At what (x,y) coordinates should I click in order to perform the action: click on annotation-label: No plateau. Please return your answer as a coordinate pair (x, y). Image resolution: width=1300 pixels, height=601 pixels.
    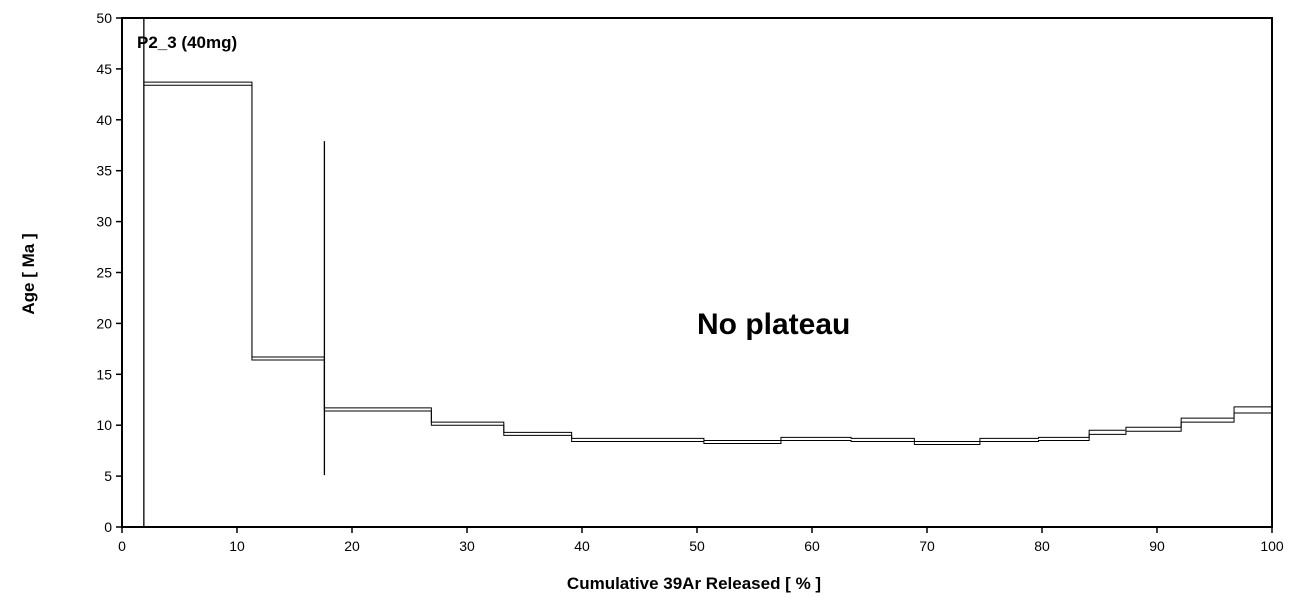
    Looking at the image, I should click on (773, 324).